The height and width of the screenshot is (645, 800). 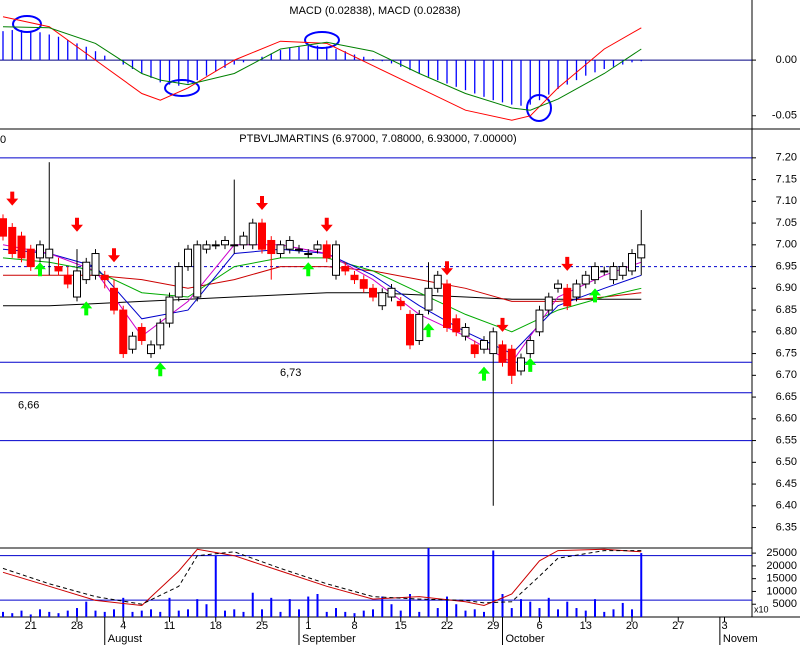 What do you see at coordinates (3, 140) in the screenshot?
I see `corner-label: 0` at bounding box center [3, 140].